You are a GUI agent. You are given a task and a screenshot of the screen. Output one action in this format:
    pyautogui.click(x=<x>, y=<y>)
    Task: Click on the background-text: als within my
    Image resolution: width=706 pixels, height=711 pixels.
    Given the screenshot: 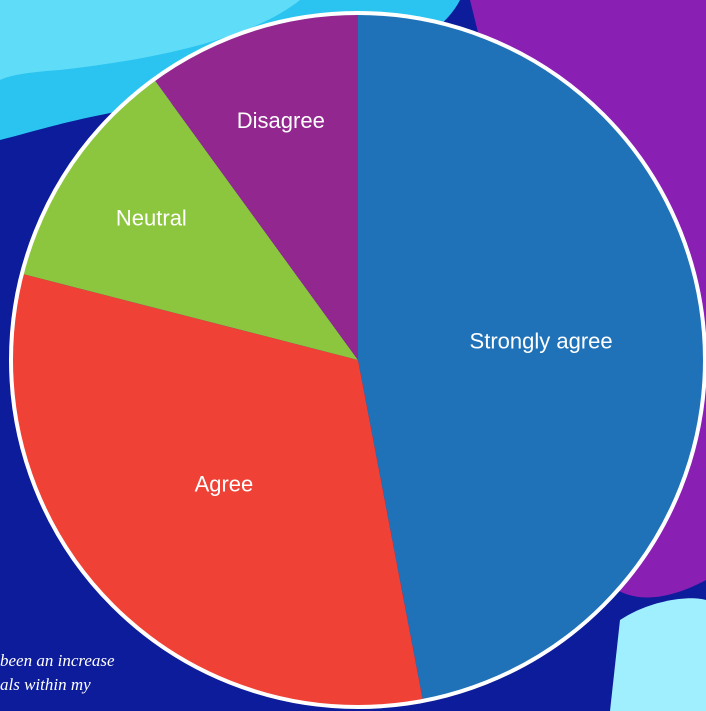 What is the action you would take?
    pyautogui.click(x=45, y=684)
    